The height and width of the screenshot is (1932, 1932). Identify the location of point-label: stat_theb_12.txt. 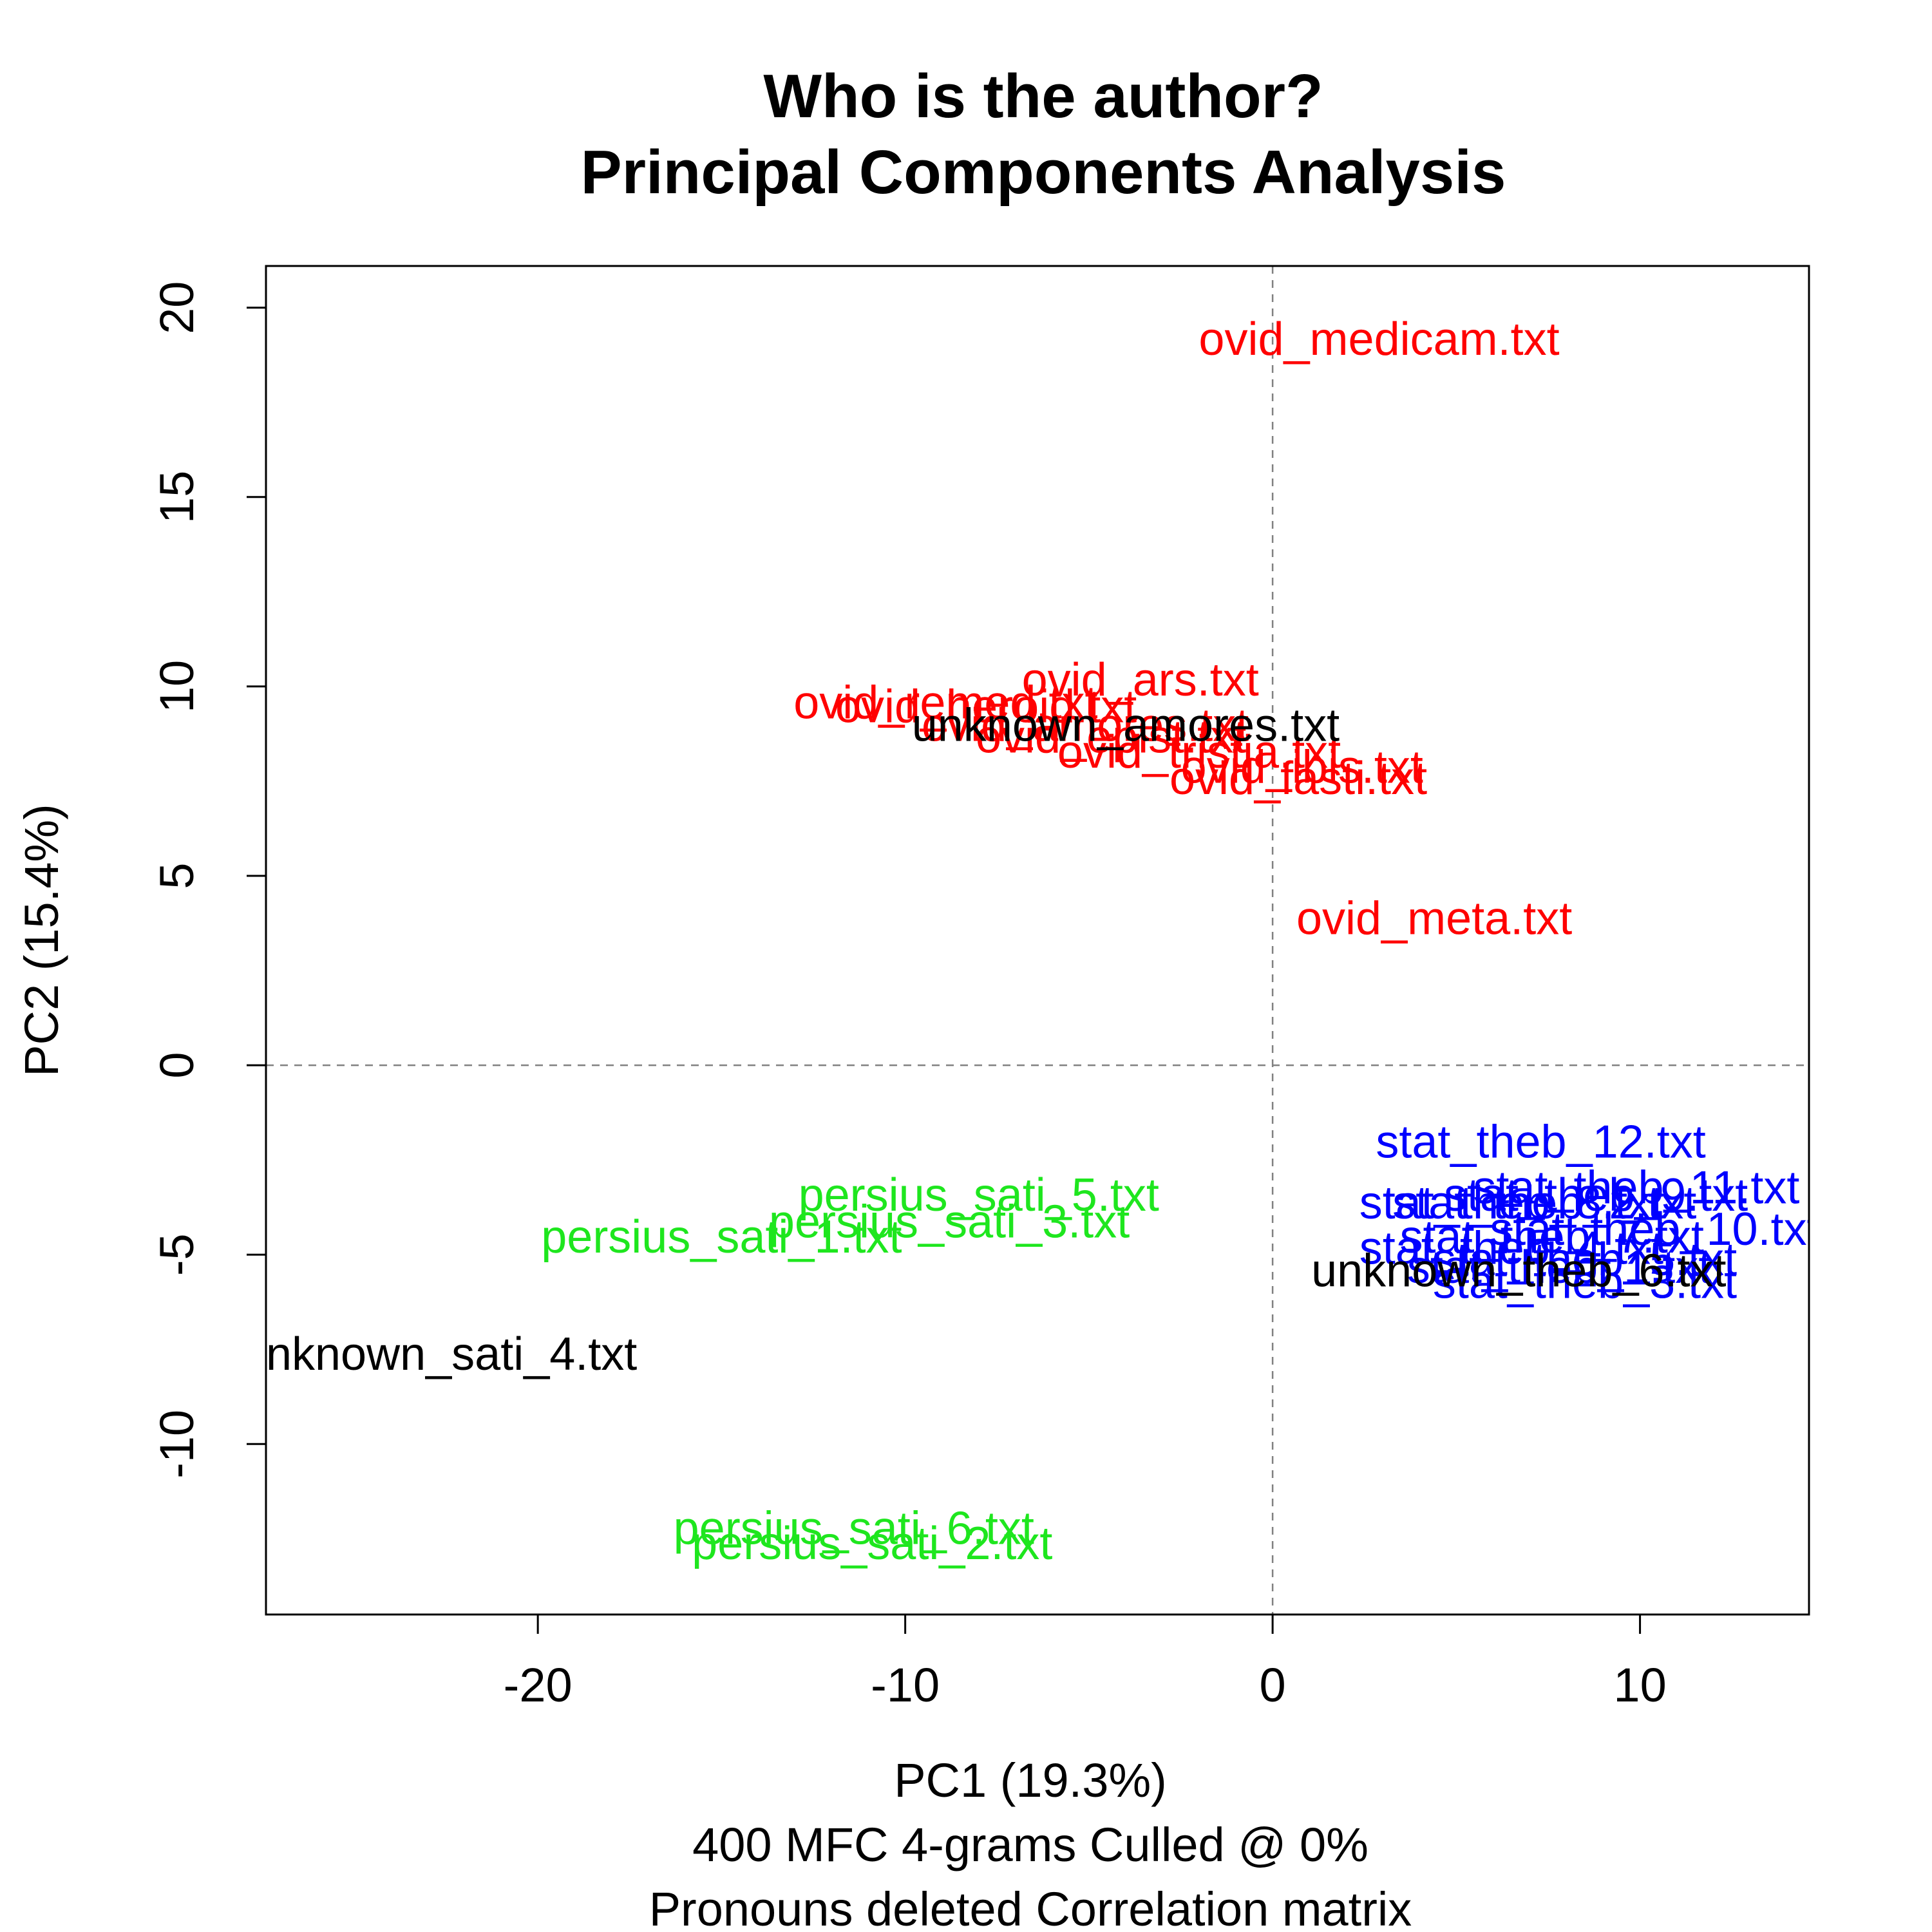
(1541, 1142).